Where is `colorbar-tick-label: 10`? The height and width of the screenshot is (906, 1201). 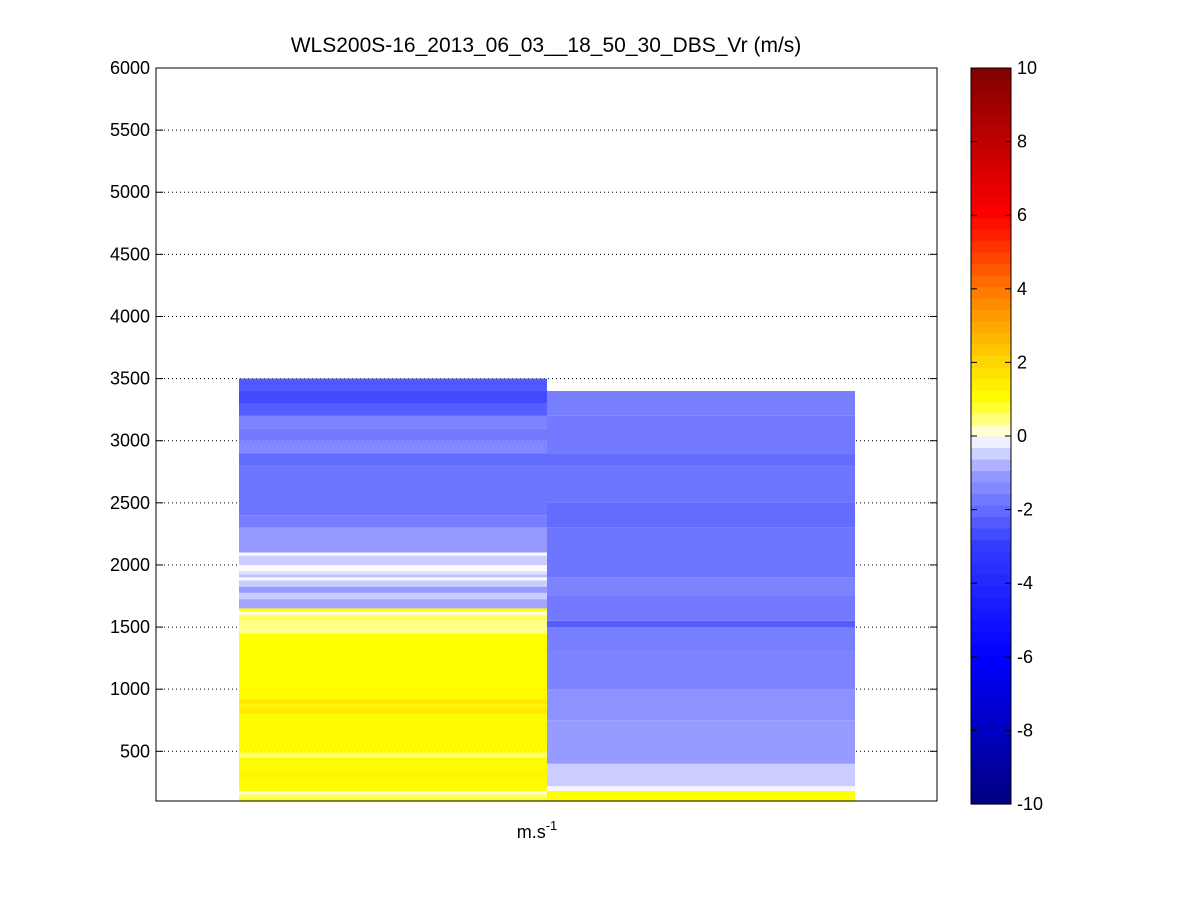
colorbar-tick-label: 10 is located at coordinates (1027, 68).